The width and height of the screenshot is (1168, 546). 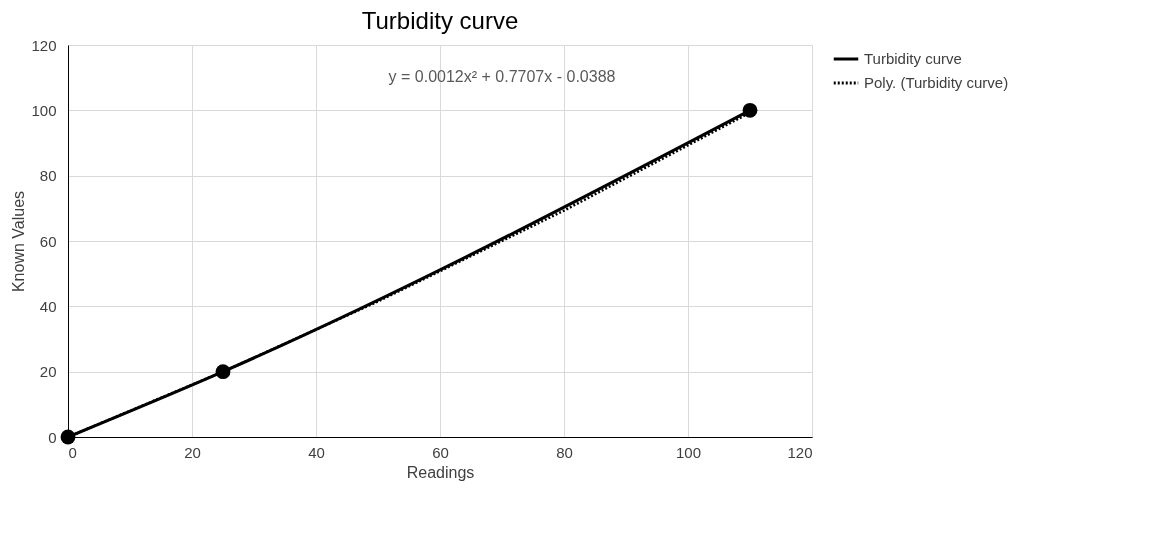 What do you see at coordinates (564, 452) in the screenshot?
I see `x-tick-label: 80` at bounding box center [564, 452].